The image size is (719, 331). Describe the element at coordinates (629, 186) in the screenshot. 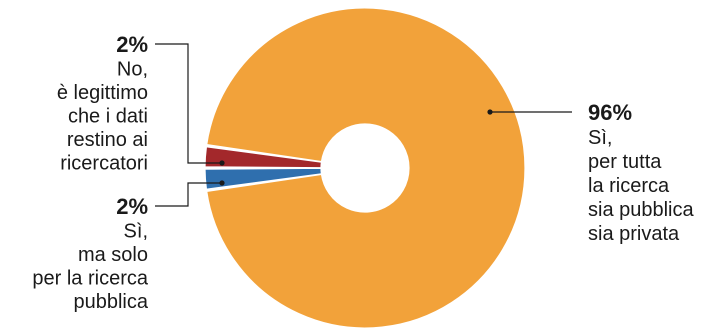

I see `label-96-label-line: la ricerca` at that location.